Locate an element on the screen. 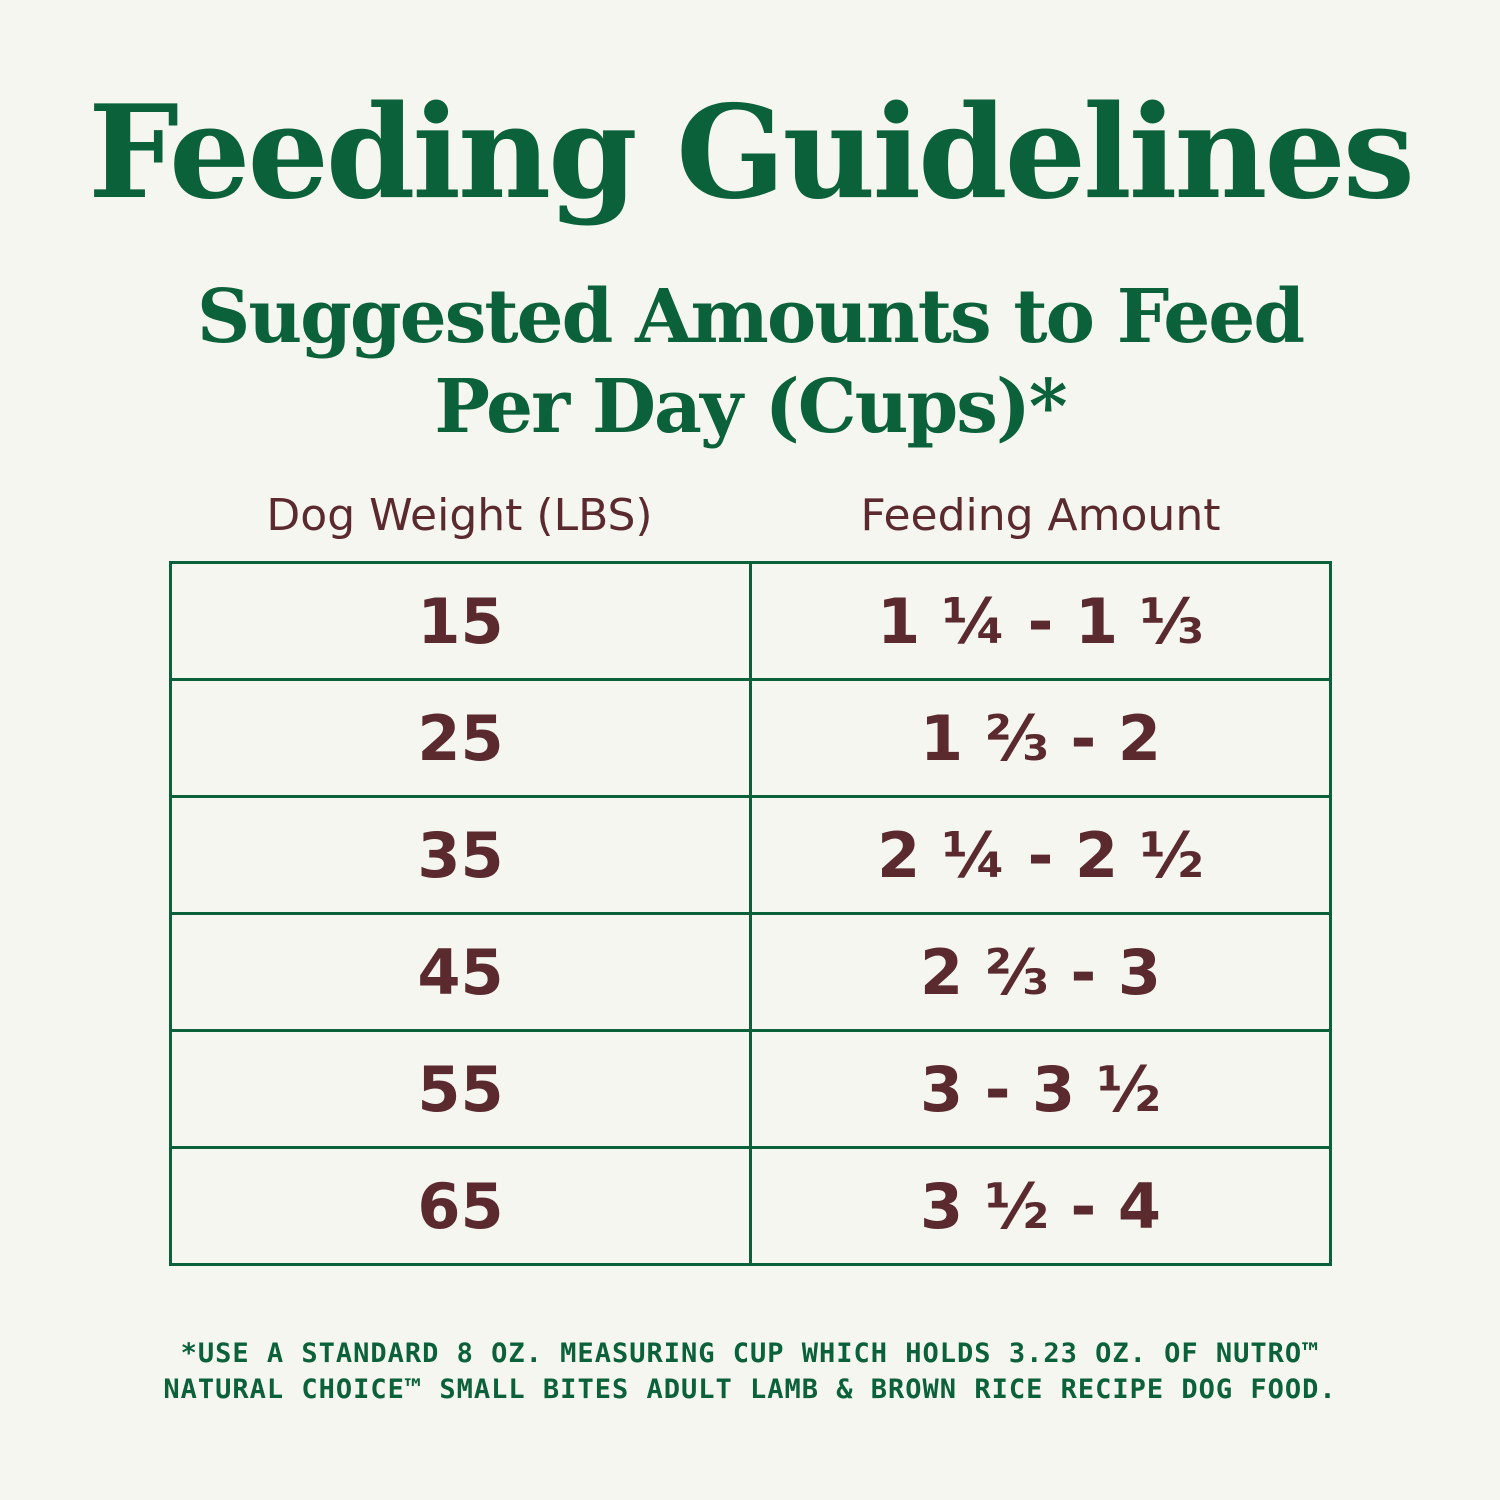 The width and height of the screenshot is (1500, 1500). amount-cell: 1 ¼ - 1 ⅓ is located at coordinates (1040, 621).